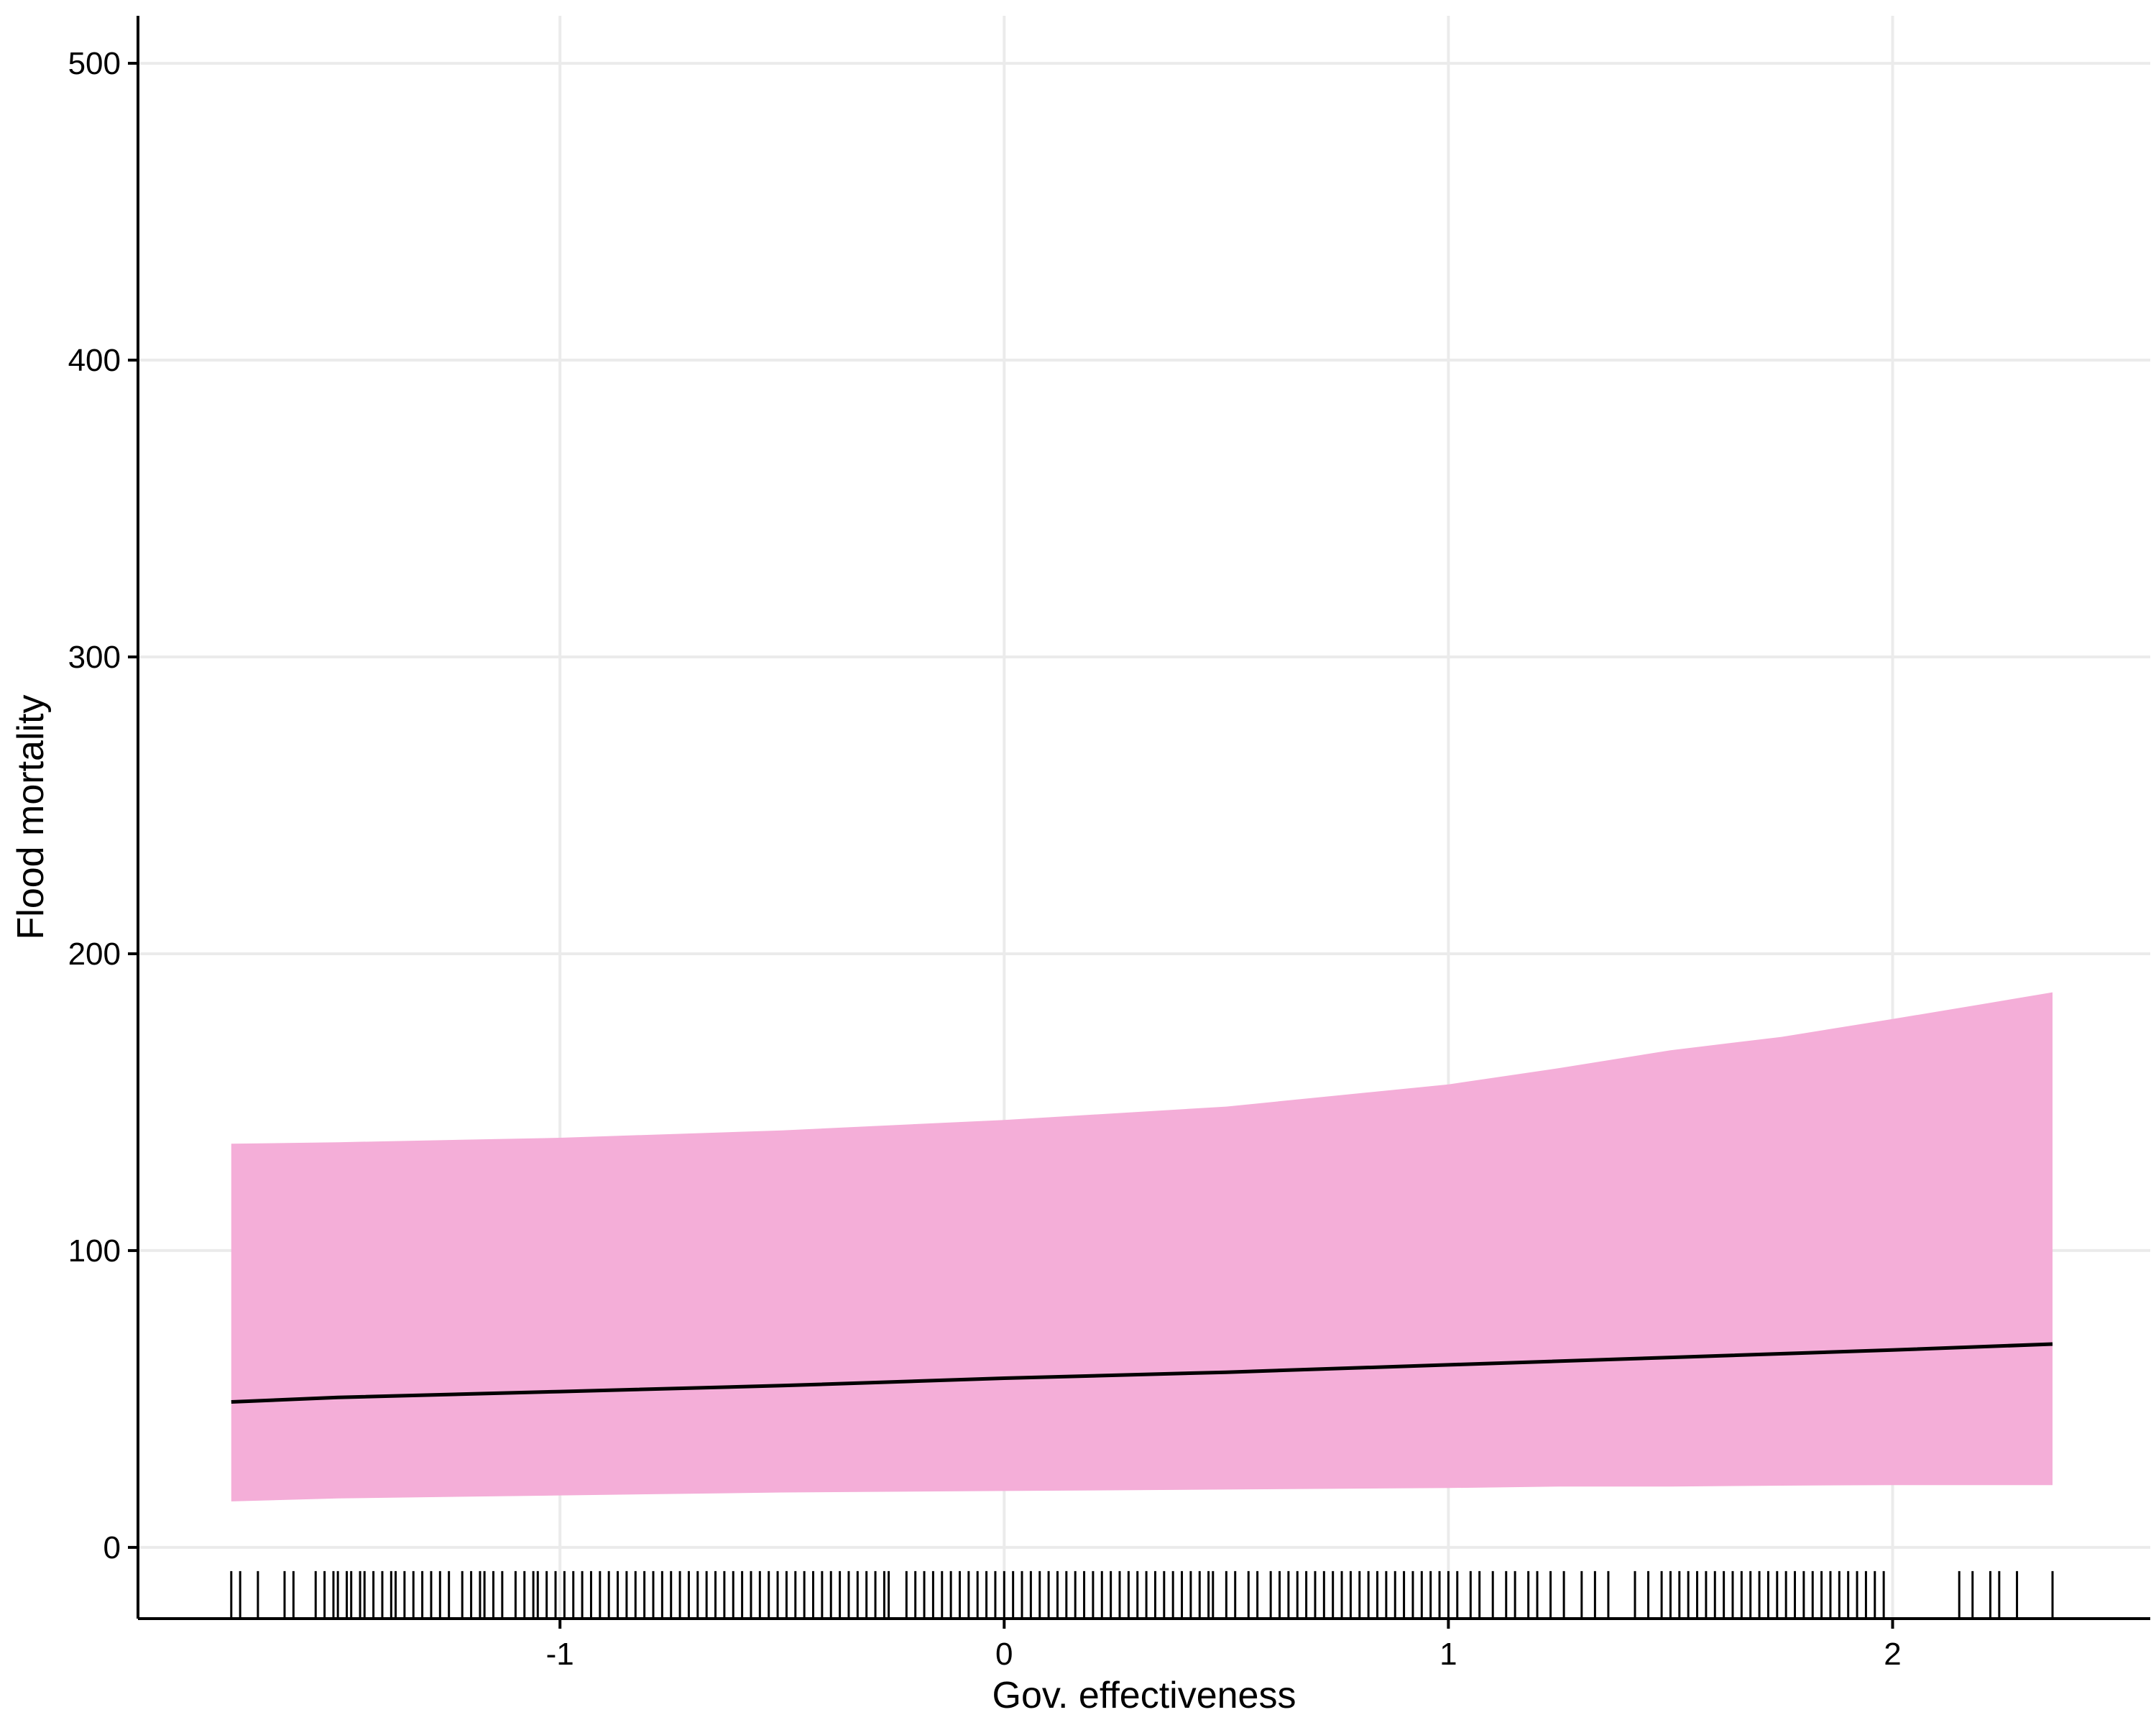 The image size is (2156, 1725). I want to click on x-tick-label: 1, so click(1448, 1654).